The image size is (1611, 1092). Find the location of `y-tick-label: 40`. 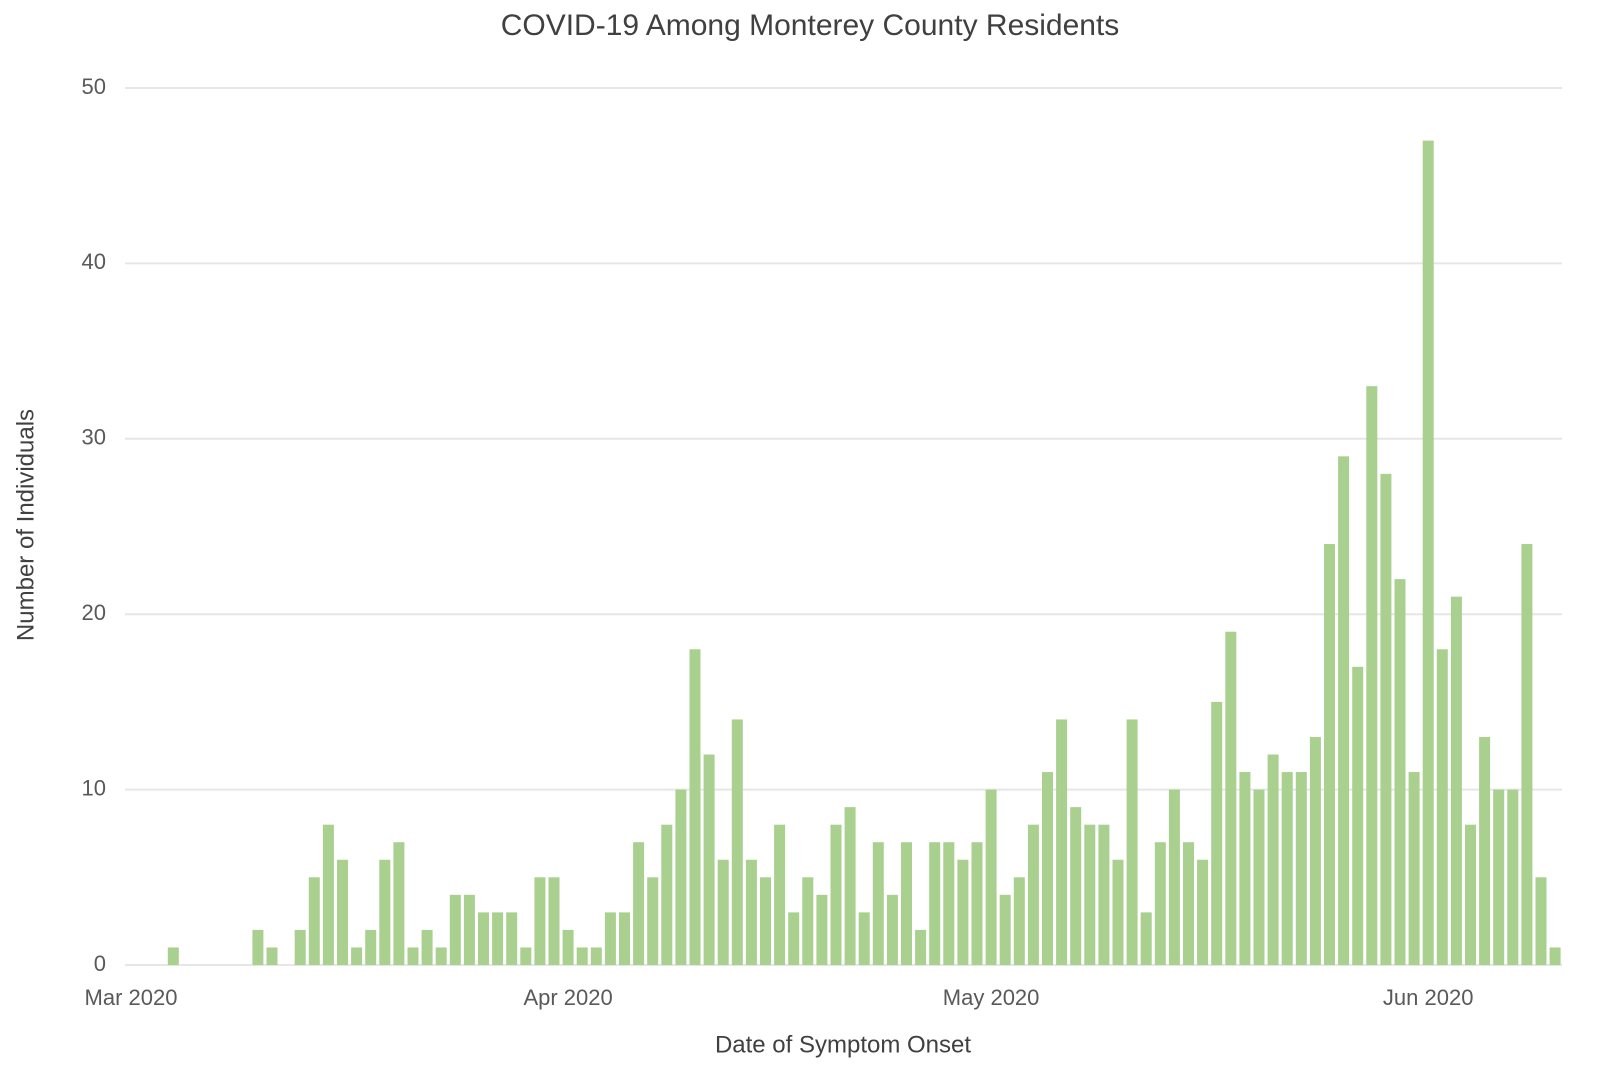

y-tick-label: 40 is located at coordinates (94, 261).